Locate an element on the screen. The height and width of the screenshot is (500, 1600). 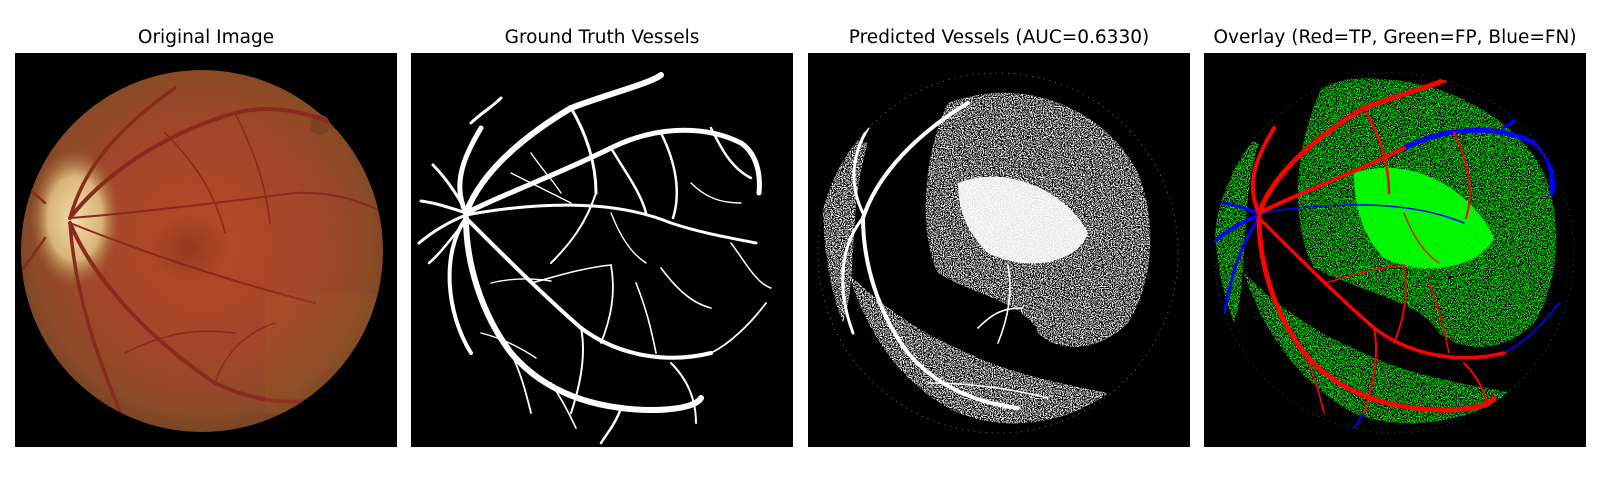
macula is located at coordinates (190, 248).